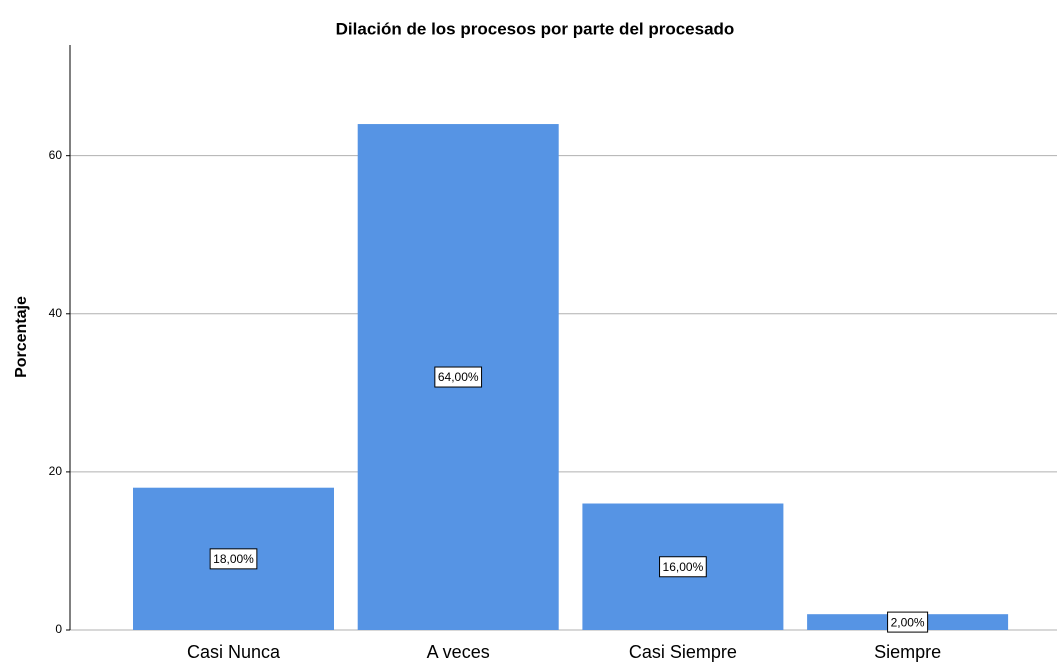 This screenshot has height=664, width=1057. I want to click on y-tick-label: 20, so click(56, 471).